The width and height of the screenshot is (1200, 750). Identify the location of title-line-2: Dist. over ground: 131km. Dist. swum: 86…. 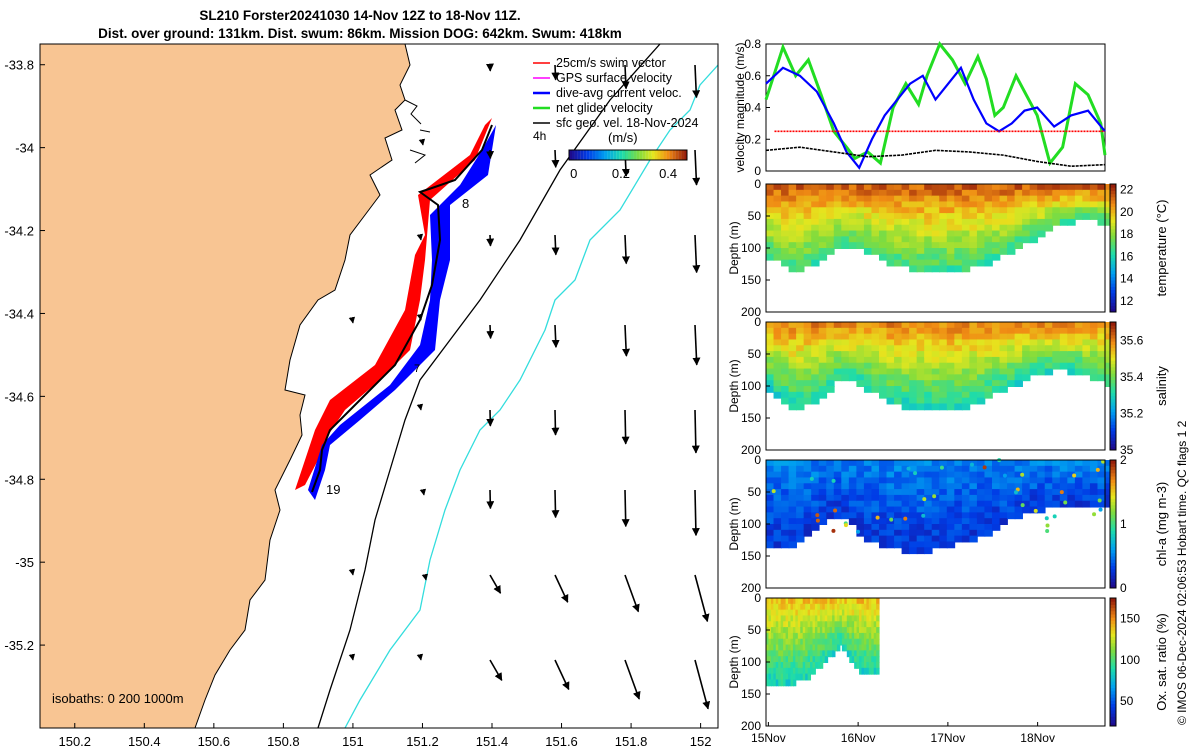
(360, 33).